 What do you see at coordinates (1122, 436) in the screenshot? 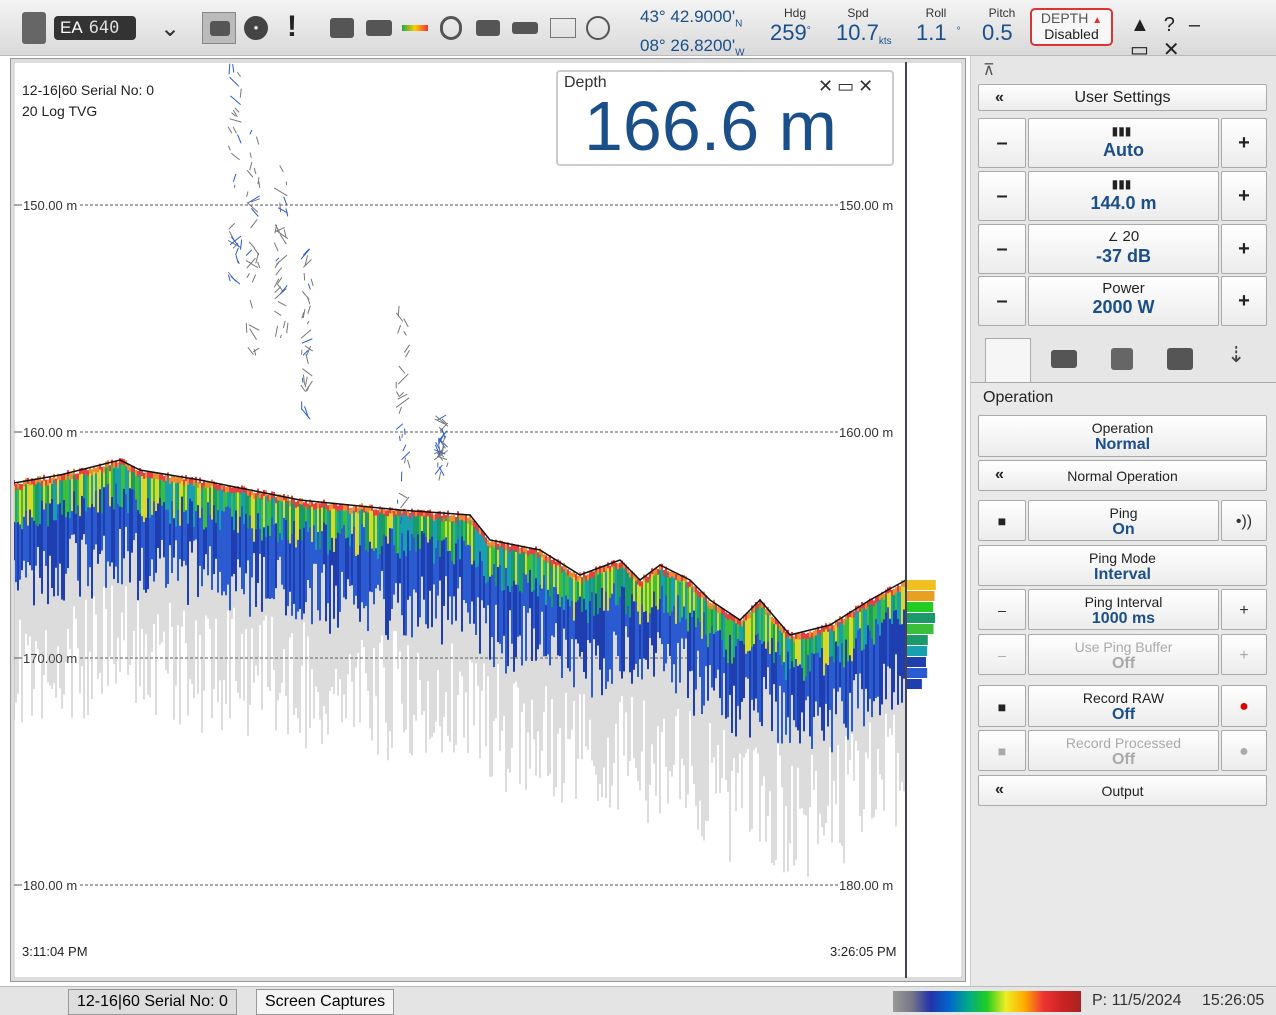
I see `operation-button: Operation Normal` at bounding box center [1122, 436].